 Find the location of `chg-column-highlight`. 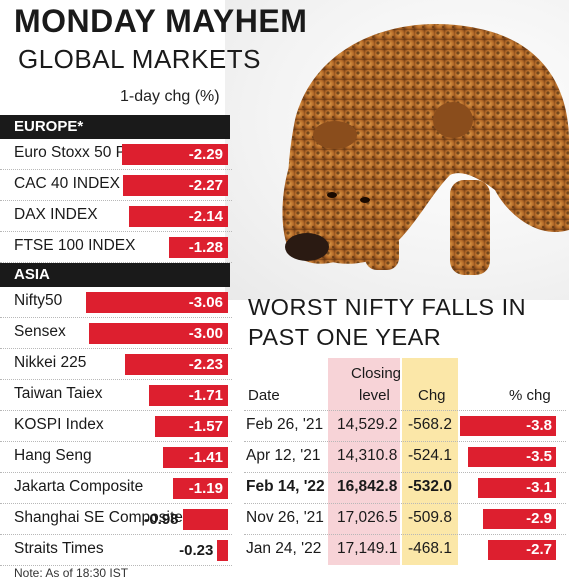

chg-column-highlight is located at coordinates (430, 461).